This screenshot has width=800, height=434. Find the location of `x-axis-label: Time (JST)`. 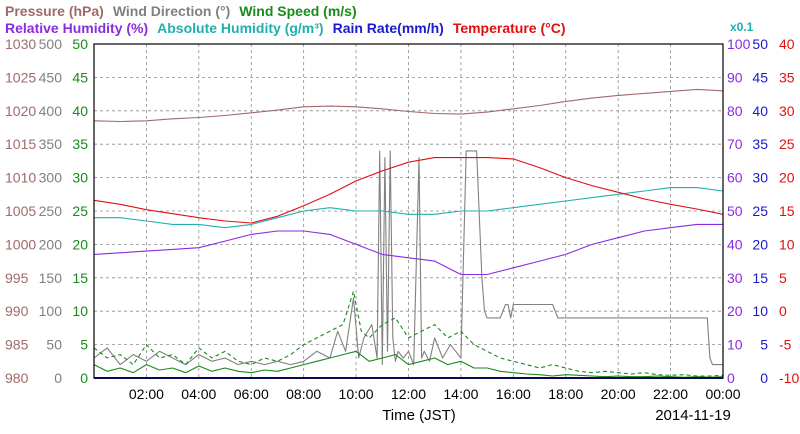

x-axis-label: Time (JST) is located at coordinates (419, 415).